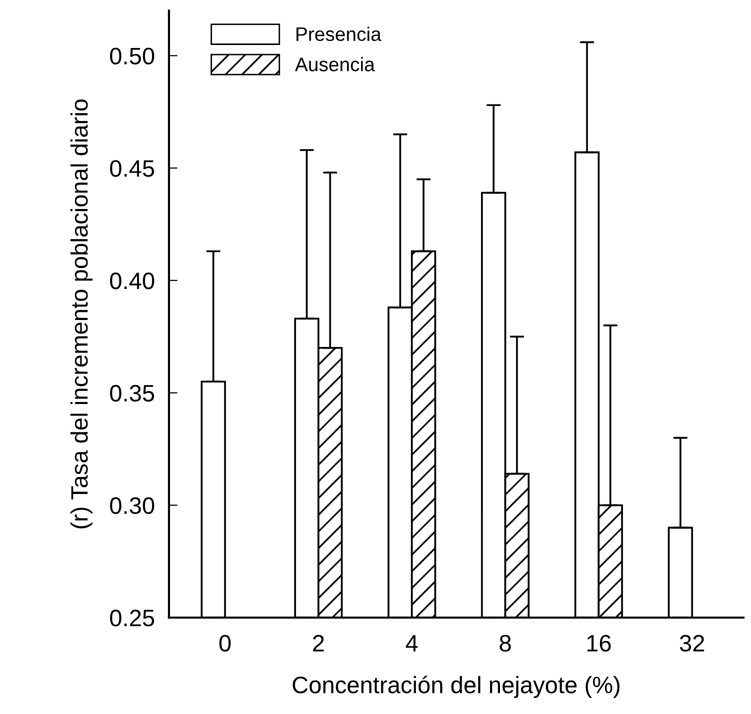  Describe the element at coordinates (225, 643) in the screenshot. I see `x-tick-label: 0` at that location.